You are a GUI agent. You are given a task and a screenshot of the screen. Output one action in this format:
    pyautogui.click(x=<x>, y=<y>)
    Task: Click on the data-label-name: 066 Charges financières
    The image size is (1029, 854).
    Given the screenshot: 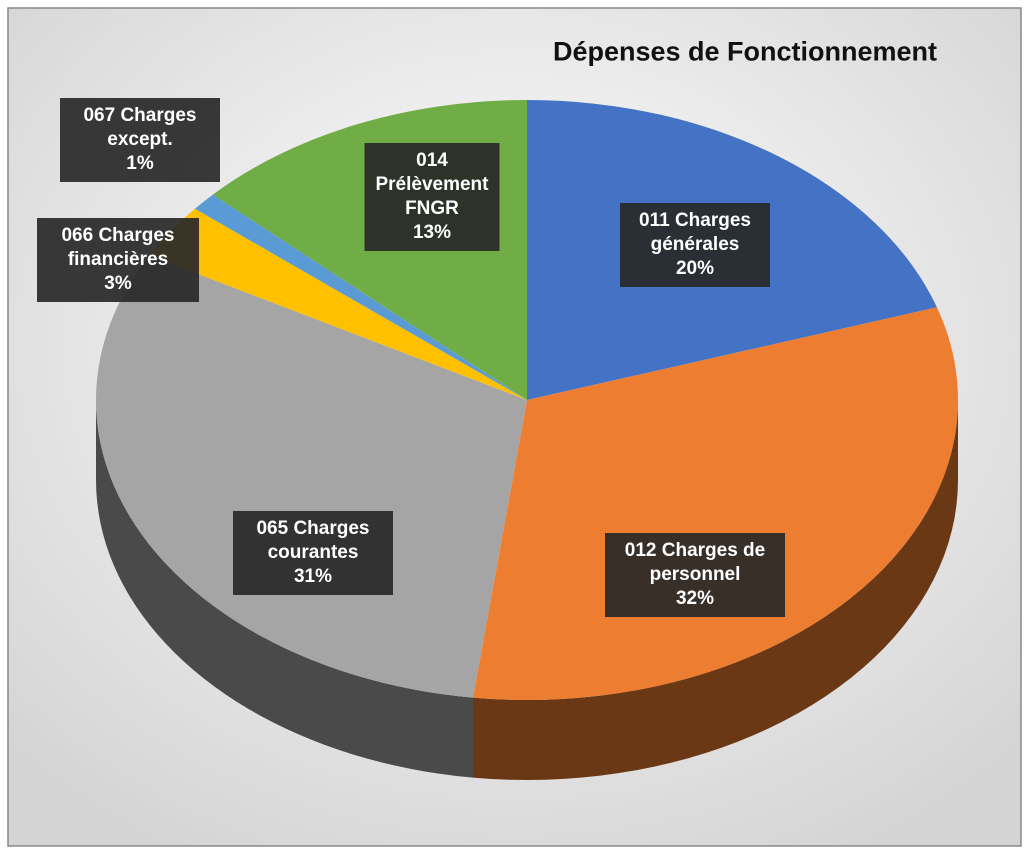 What is the action you would take?
    pyautogui.click(x=118, y=247)
    